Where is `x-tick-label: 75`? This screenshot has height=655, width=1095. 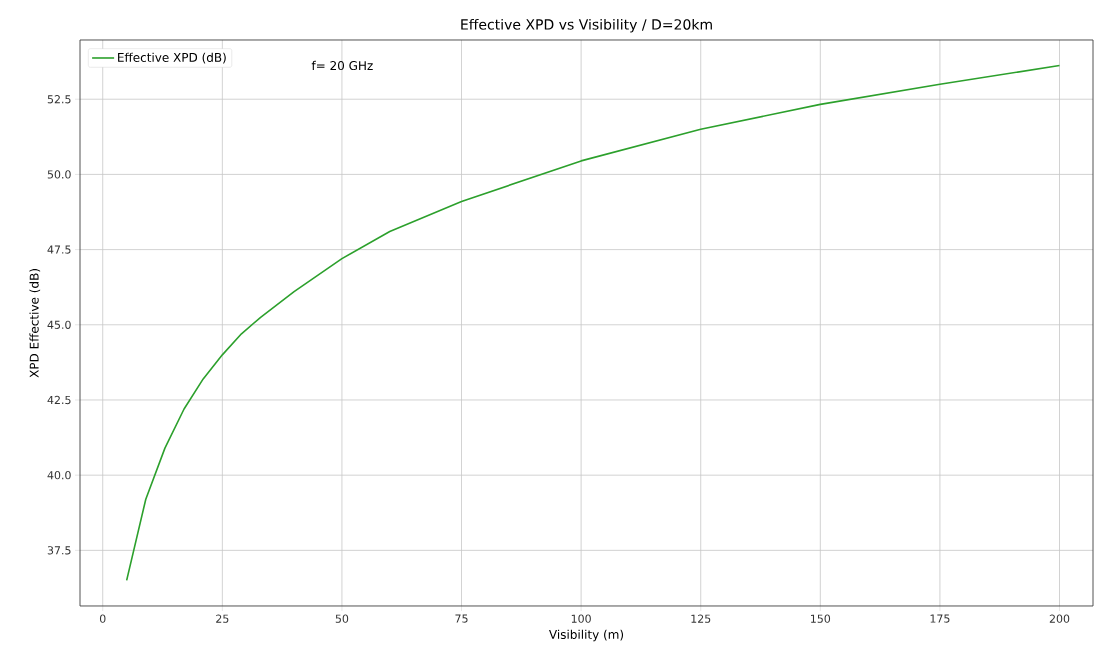
x-tick-label: 75 is located at coordinates (461, 618).